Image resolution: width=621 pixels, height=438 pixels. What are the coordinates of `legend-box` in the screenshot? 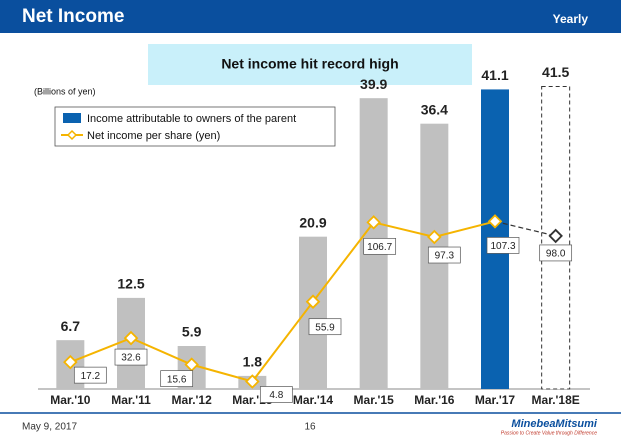 It's located at (195, 126).